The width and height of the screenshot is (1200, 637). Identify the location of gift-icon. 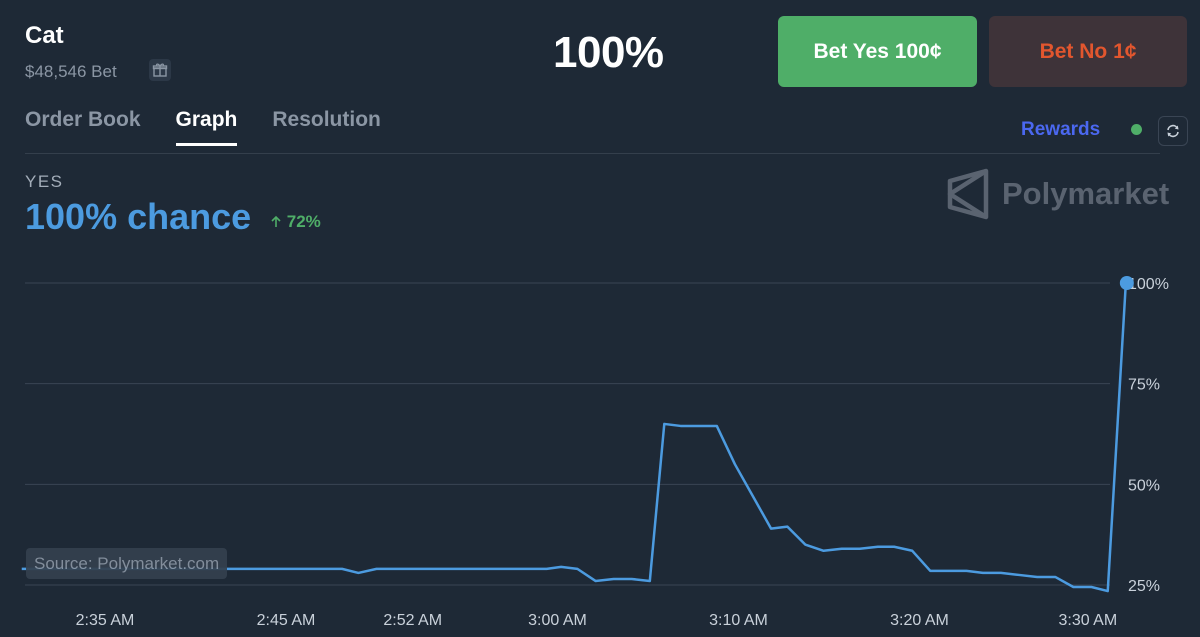
(160, 70).